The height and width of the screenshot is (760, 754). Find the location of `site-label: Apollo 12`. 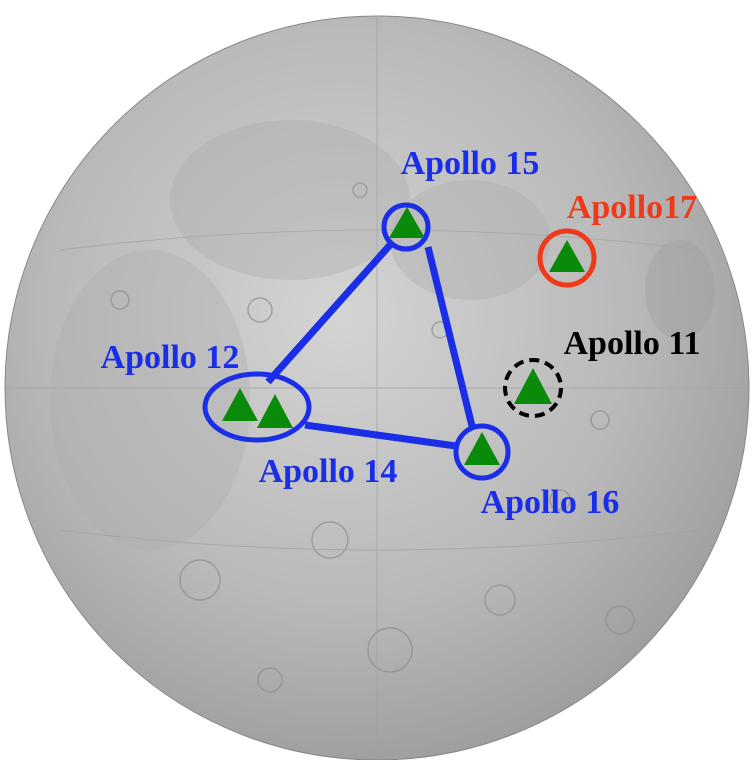

site-label: Apollo 12 is located at coordinates (170, 357).